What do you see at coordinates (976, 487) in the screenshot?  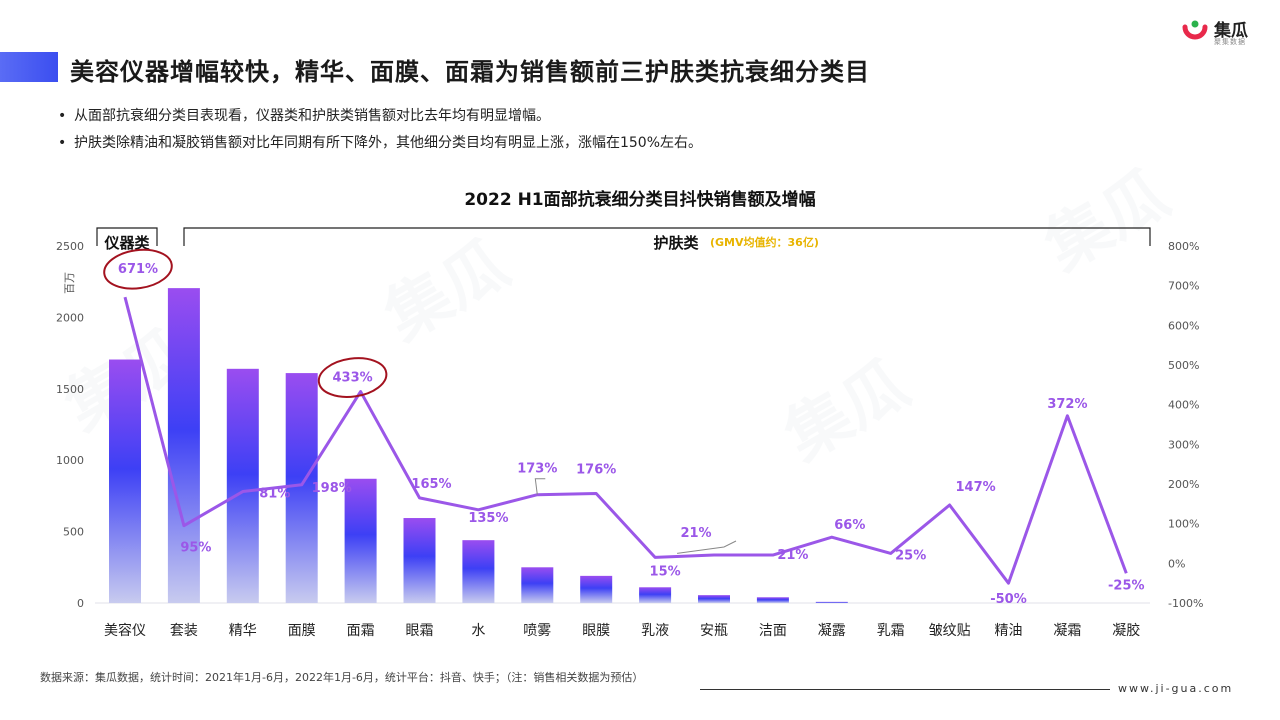 I see `growth-data-label: 147%` at bounding box center [976, 487].